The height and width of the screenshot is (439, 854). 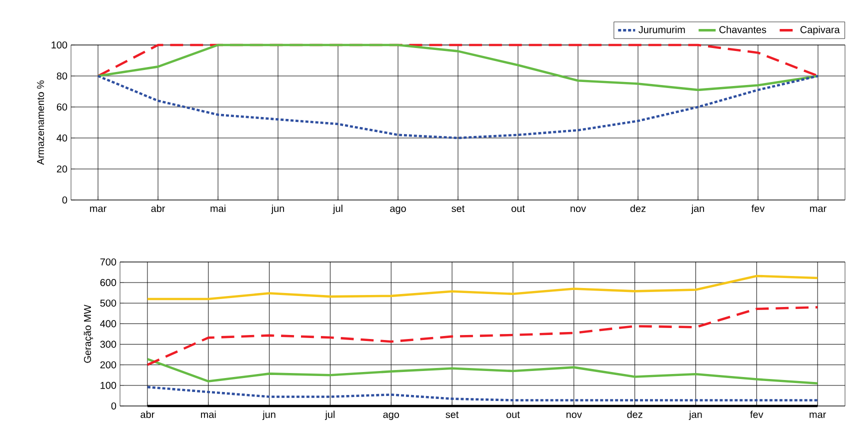 What do you see at coordinates (108, 262) in the screenshot?
I see `y-tick-label: 700` at bounding box center [108, 262].